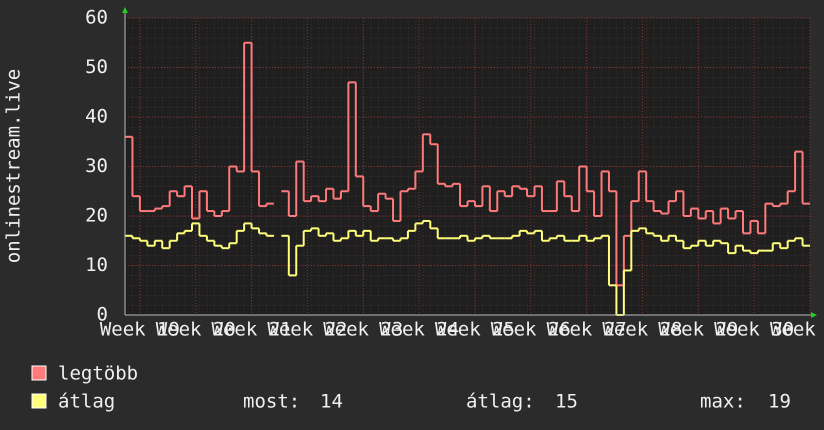 Image resolution: width=824 pixels, height=430 pixels. Describe the element at coordinates (96, 265) in the screenshot. I see `y-tick-label: 10` at that location.